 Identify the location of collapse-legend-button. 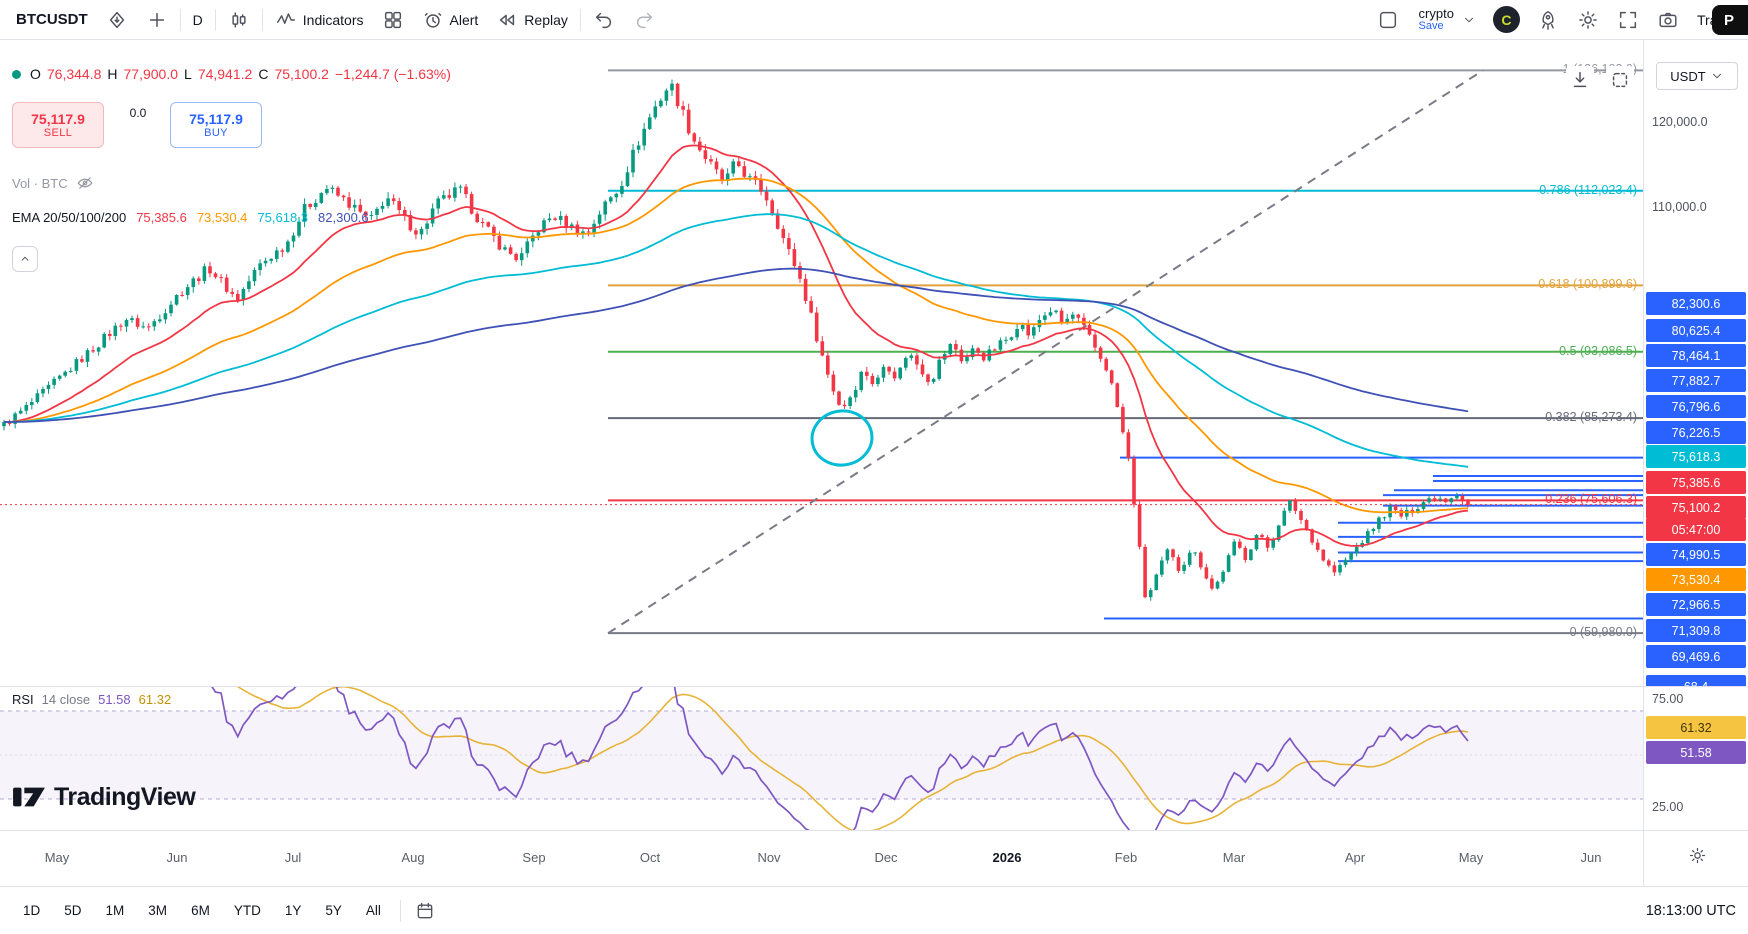
(25, 259).